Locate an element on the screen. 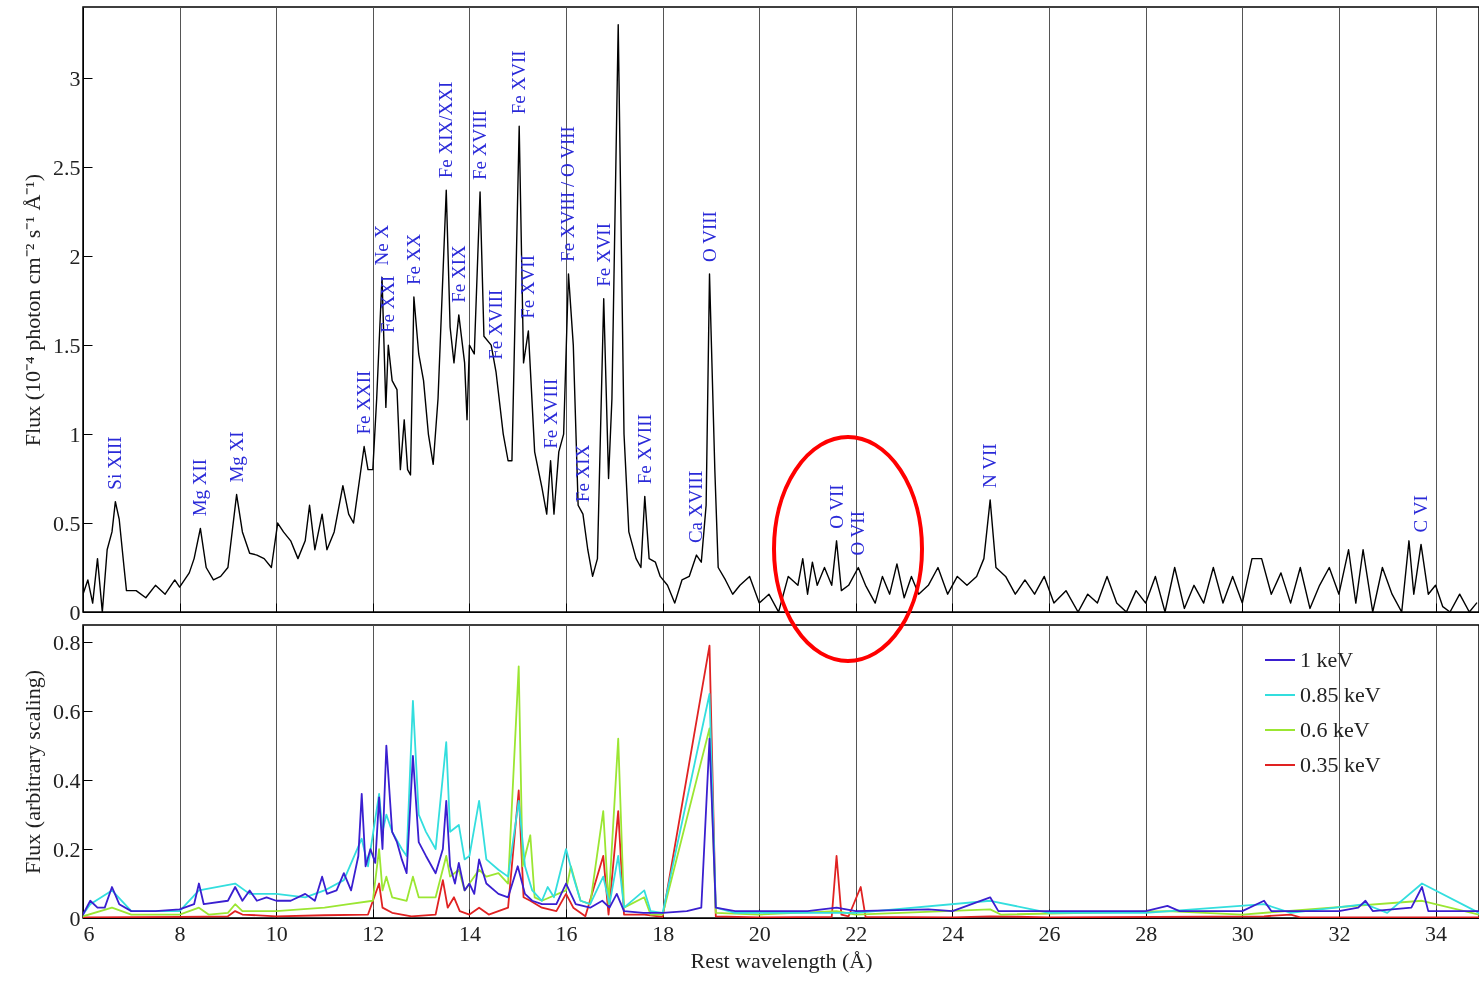  annotation: N VII is located at coordinates (990, 465).